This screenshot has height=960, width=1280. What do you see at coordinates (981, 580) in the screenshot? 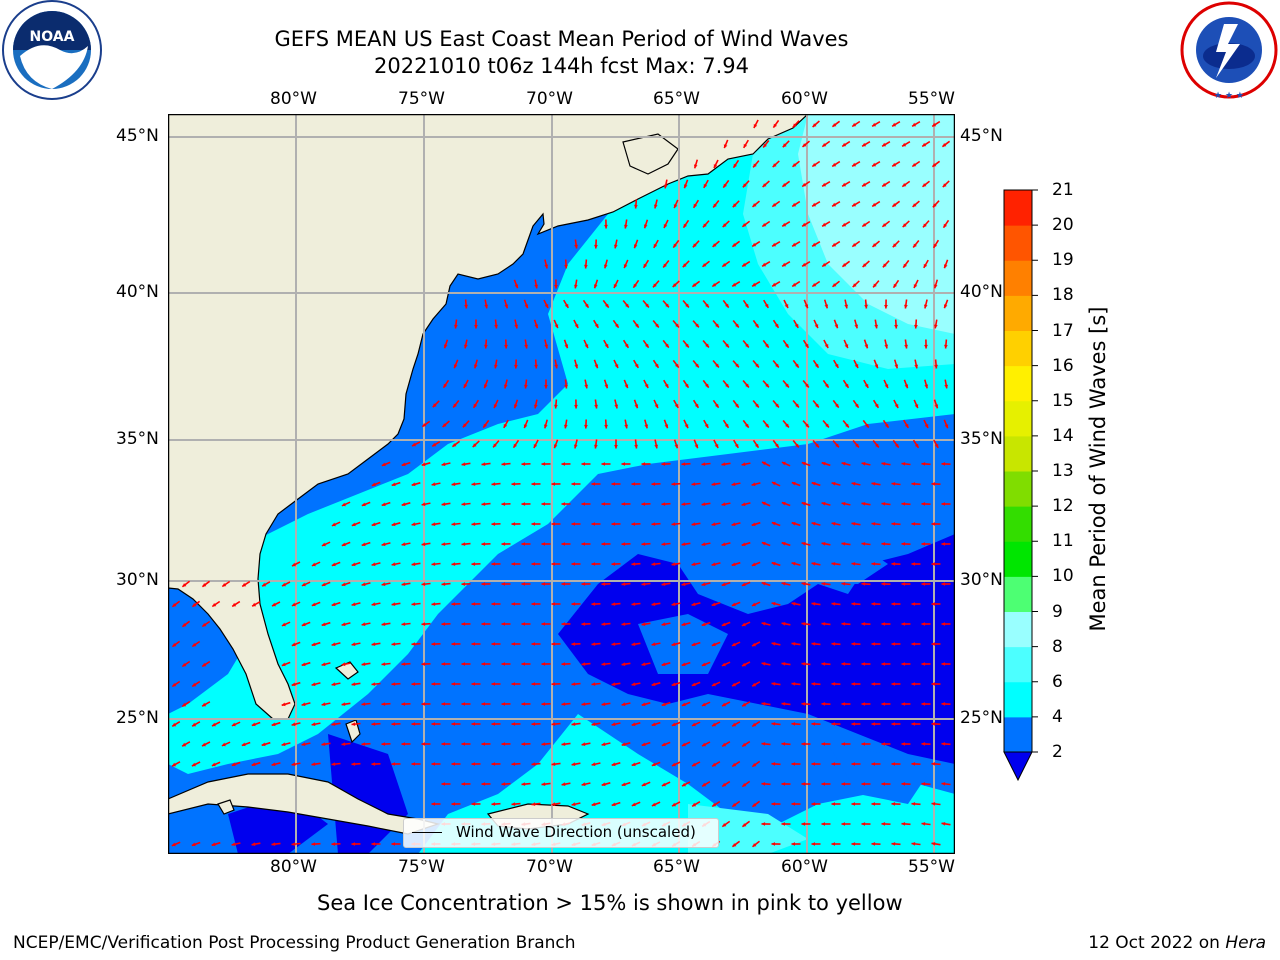
I see `lat-label-right: 30°N` at bounding box center [981, 580].